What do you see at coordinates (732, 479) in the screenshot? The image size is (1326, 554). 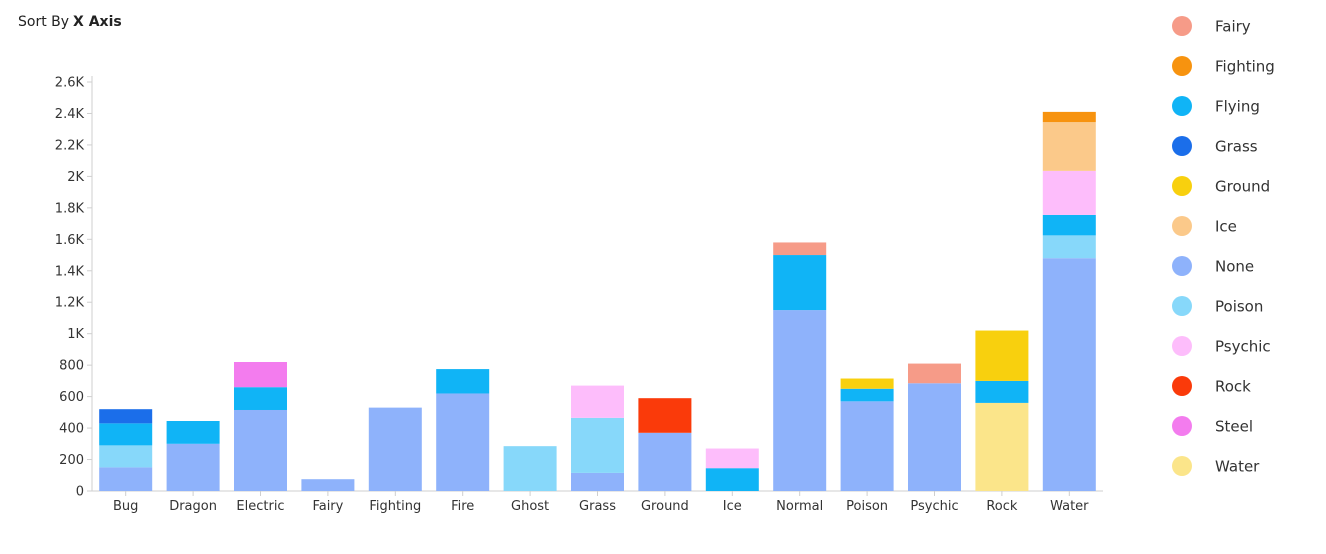 I see `bar-segment-ice-flying` at bounding box center [732, 479].